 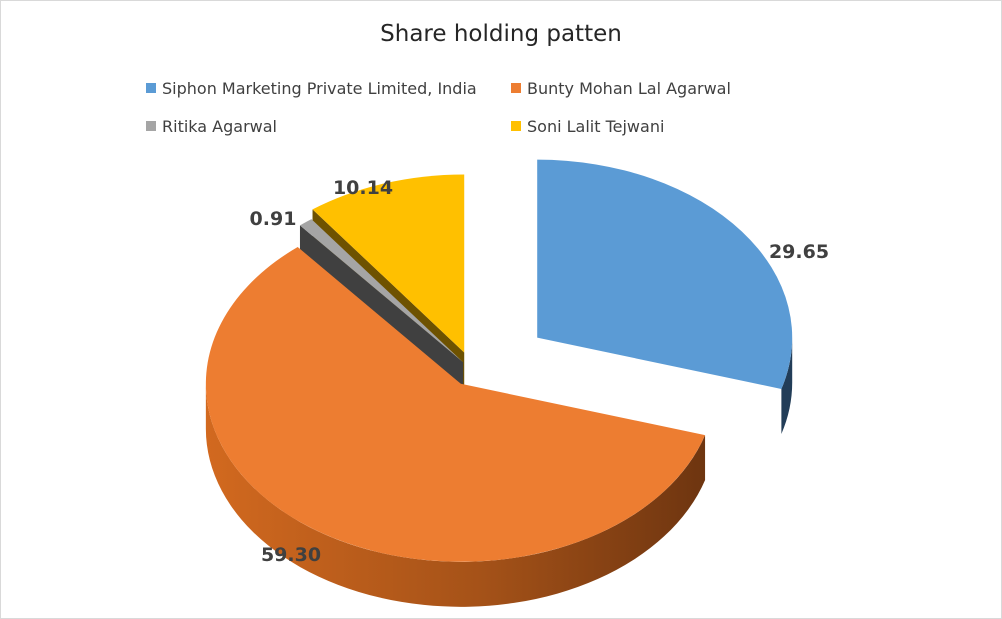 I want to click on legend-label-siphon: Siphon Marketing Private Limited, India, so click(x=319, y=88).